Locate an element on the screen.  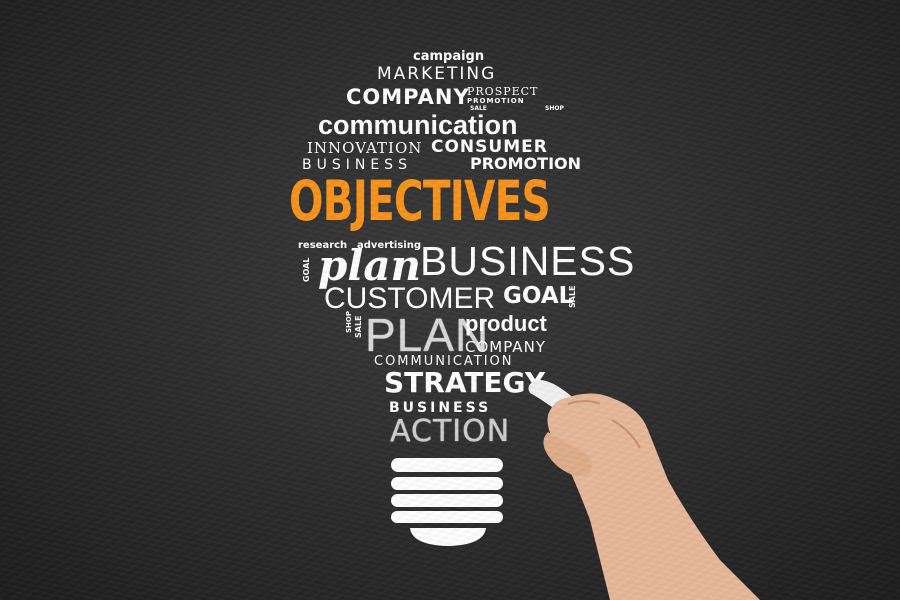
word-plan-script: plan is located at coordinates (370, 265).